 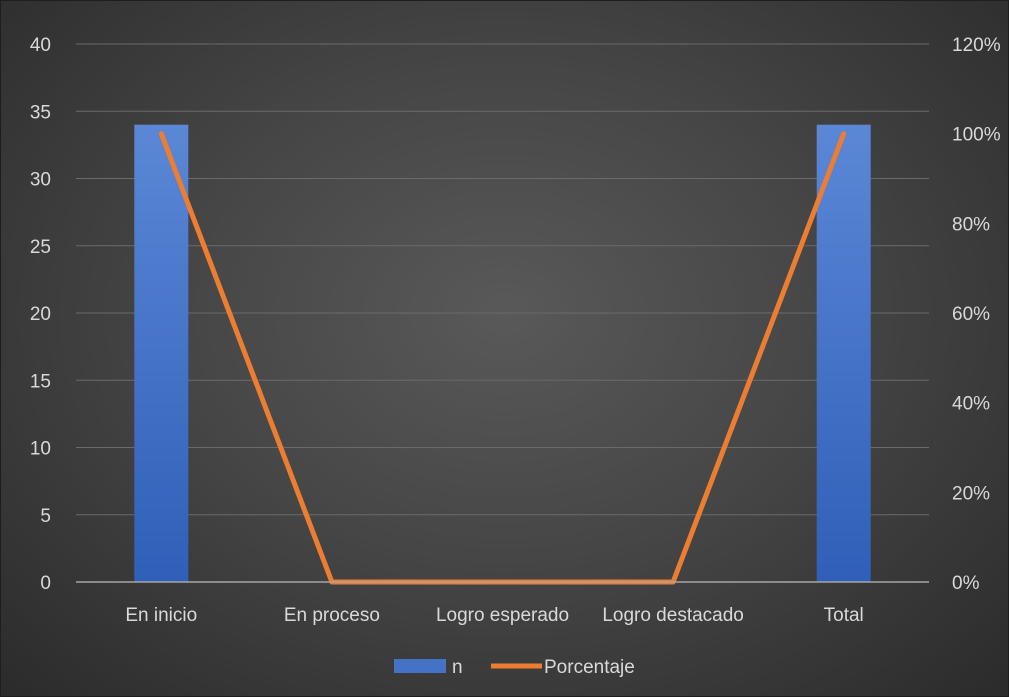 I want to click on legend-label-n: n, so click(x=457, y=667).